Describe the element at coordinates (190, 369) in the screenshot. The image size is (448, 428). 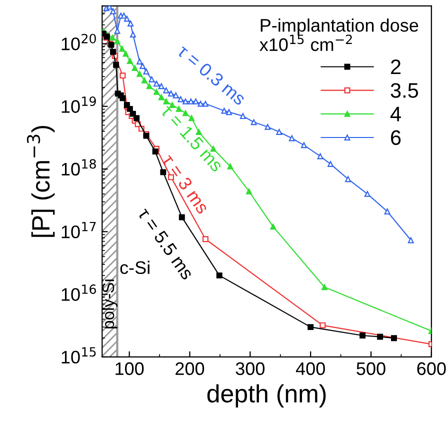
I see `x-tick-label: 200` at that location.